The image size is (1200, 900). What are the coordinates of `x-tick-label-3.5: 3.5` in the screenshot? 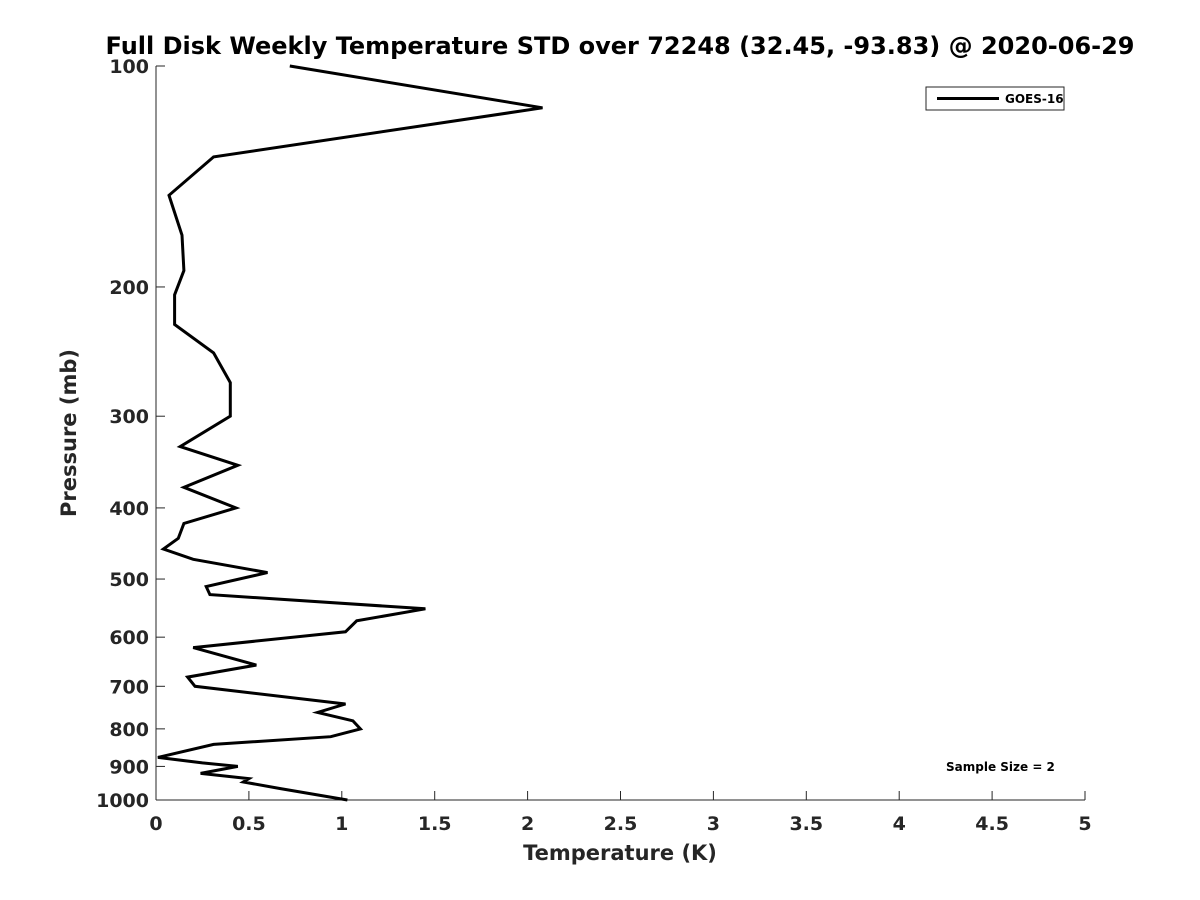 It's located at (806, 824).